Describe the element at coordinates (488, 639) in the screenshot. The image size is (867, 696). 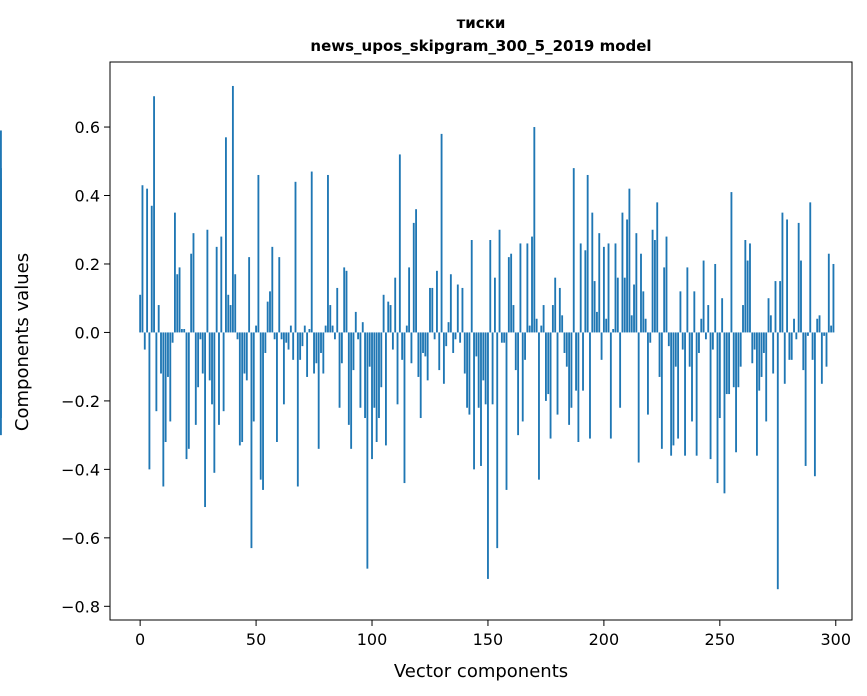
I see `x-tick-label: 150` at that location.